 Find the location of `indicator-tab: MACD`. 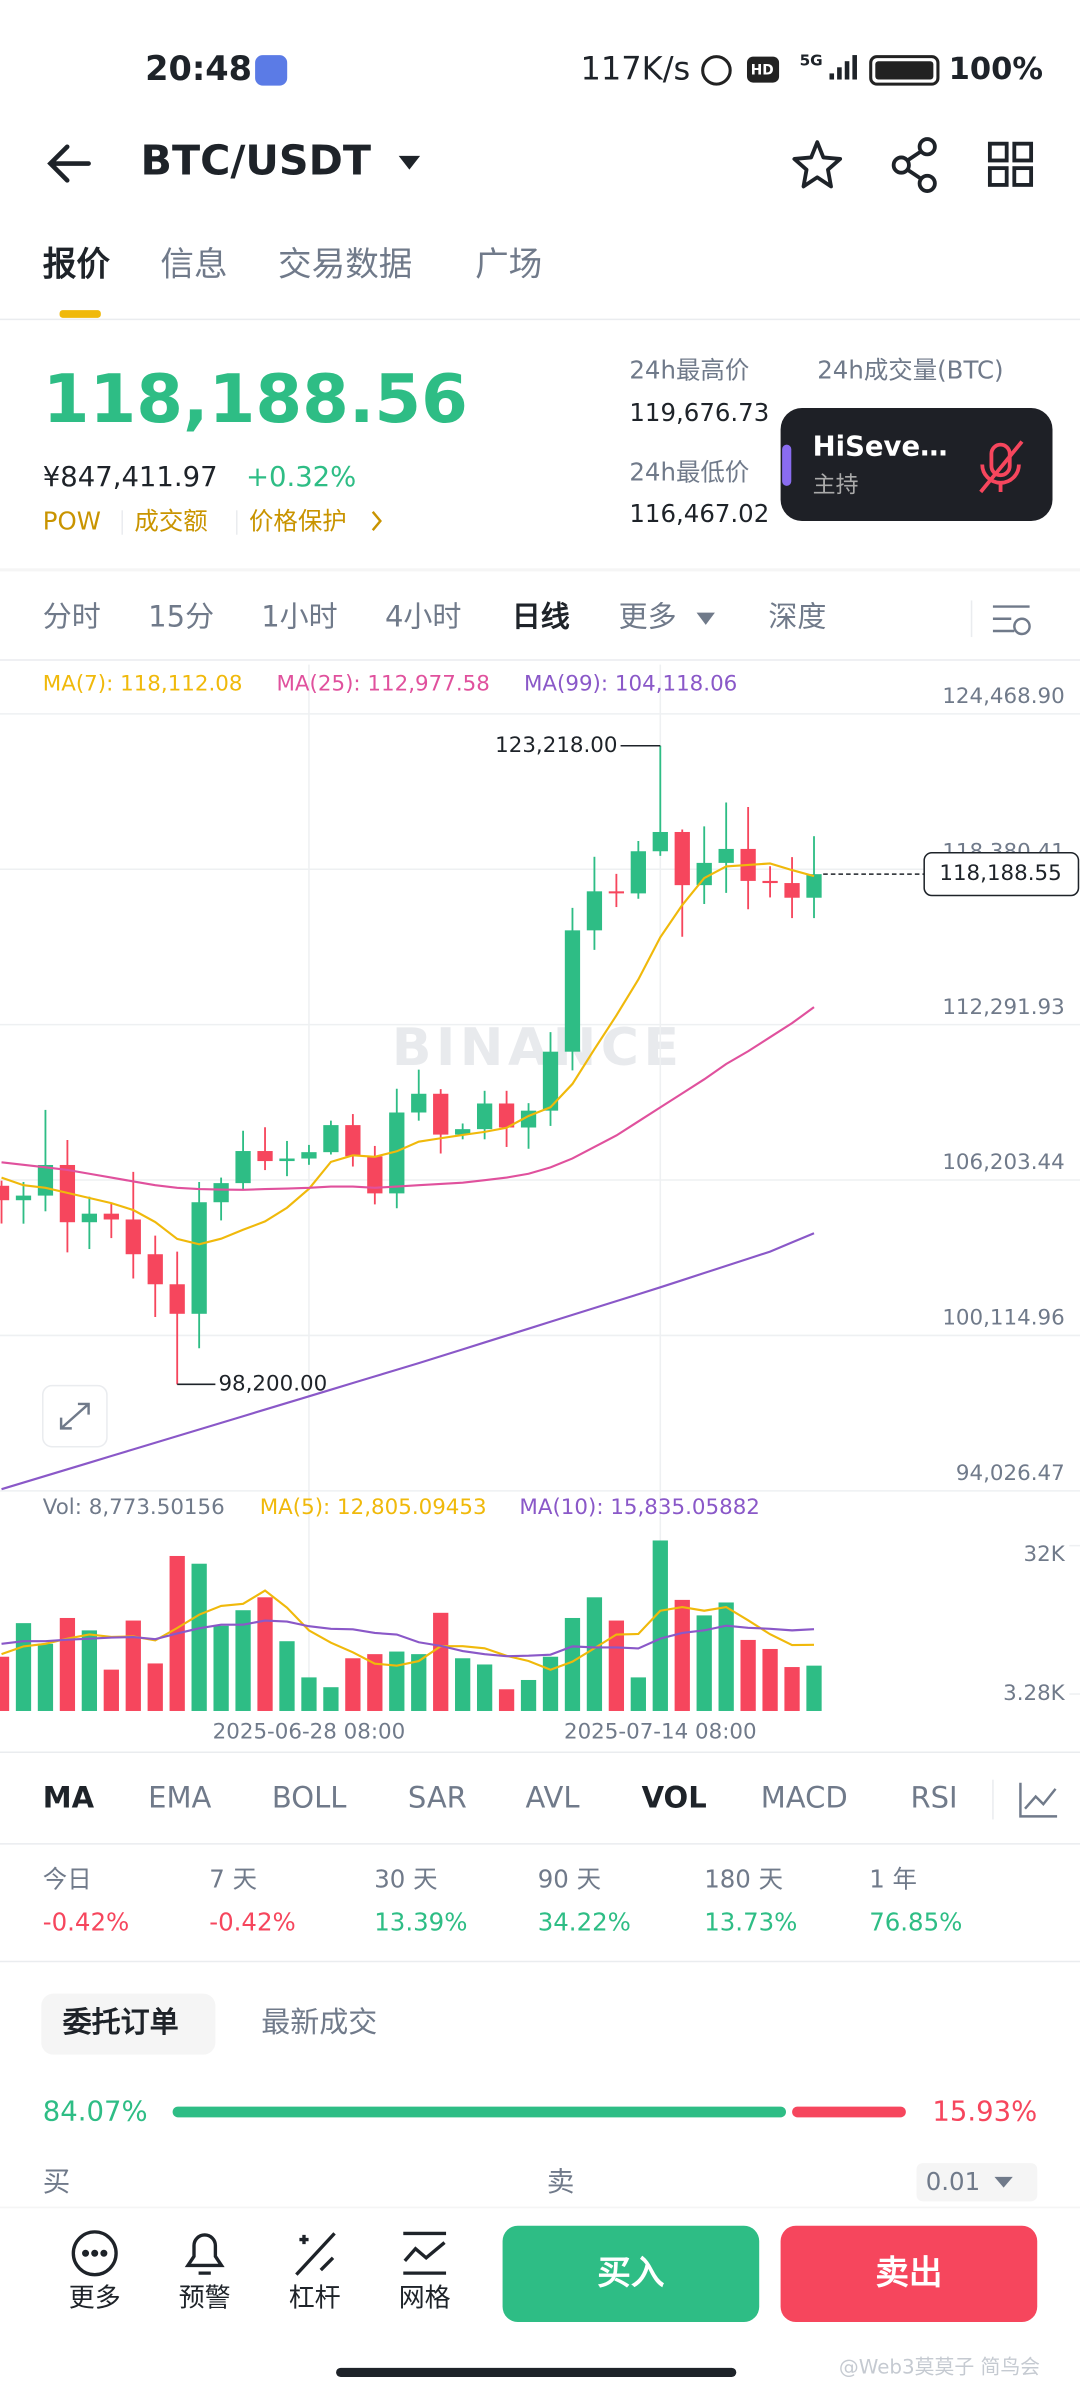

indicator-tab: MACD is located at coordinates (804, 1798).